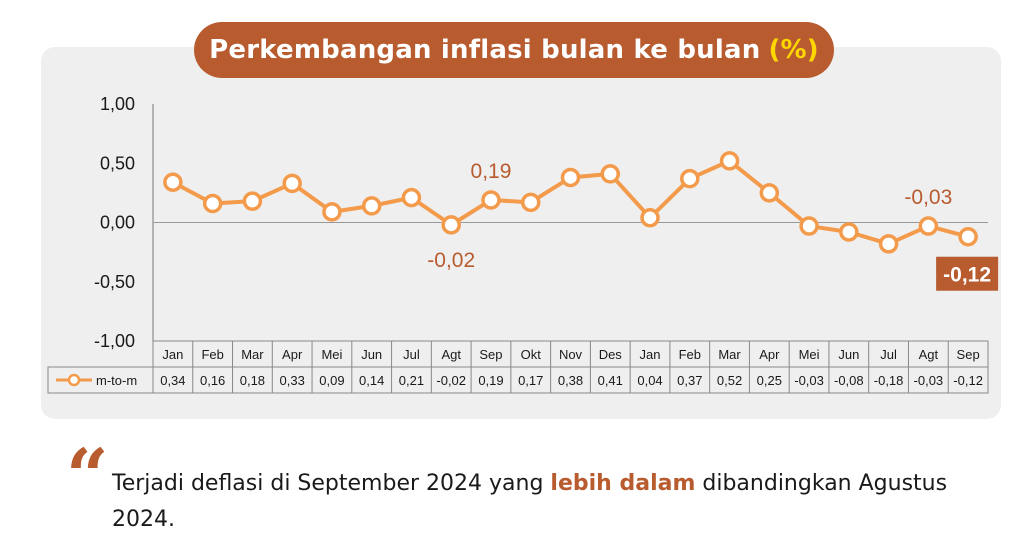  I want to click on table-value-cell: 0,19, so click(490, 380).